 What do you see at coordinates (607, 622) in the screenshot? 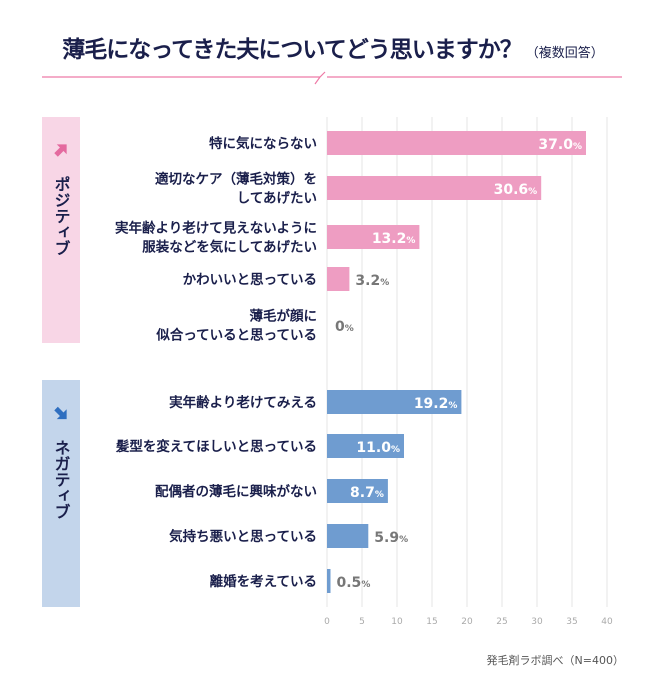
I see `x-tick-label: 40` at bounding box center [607, 622].